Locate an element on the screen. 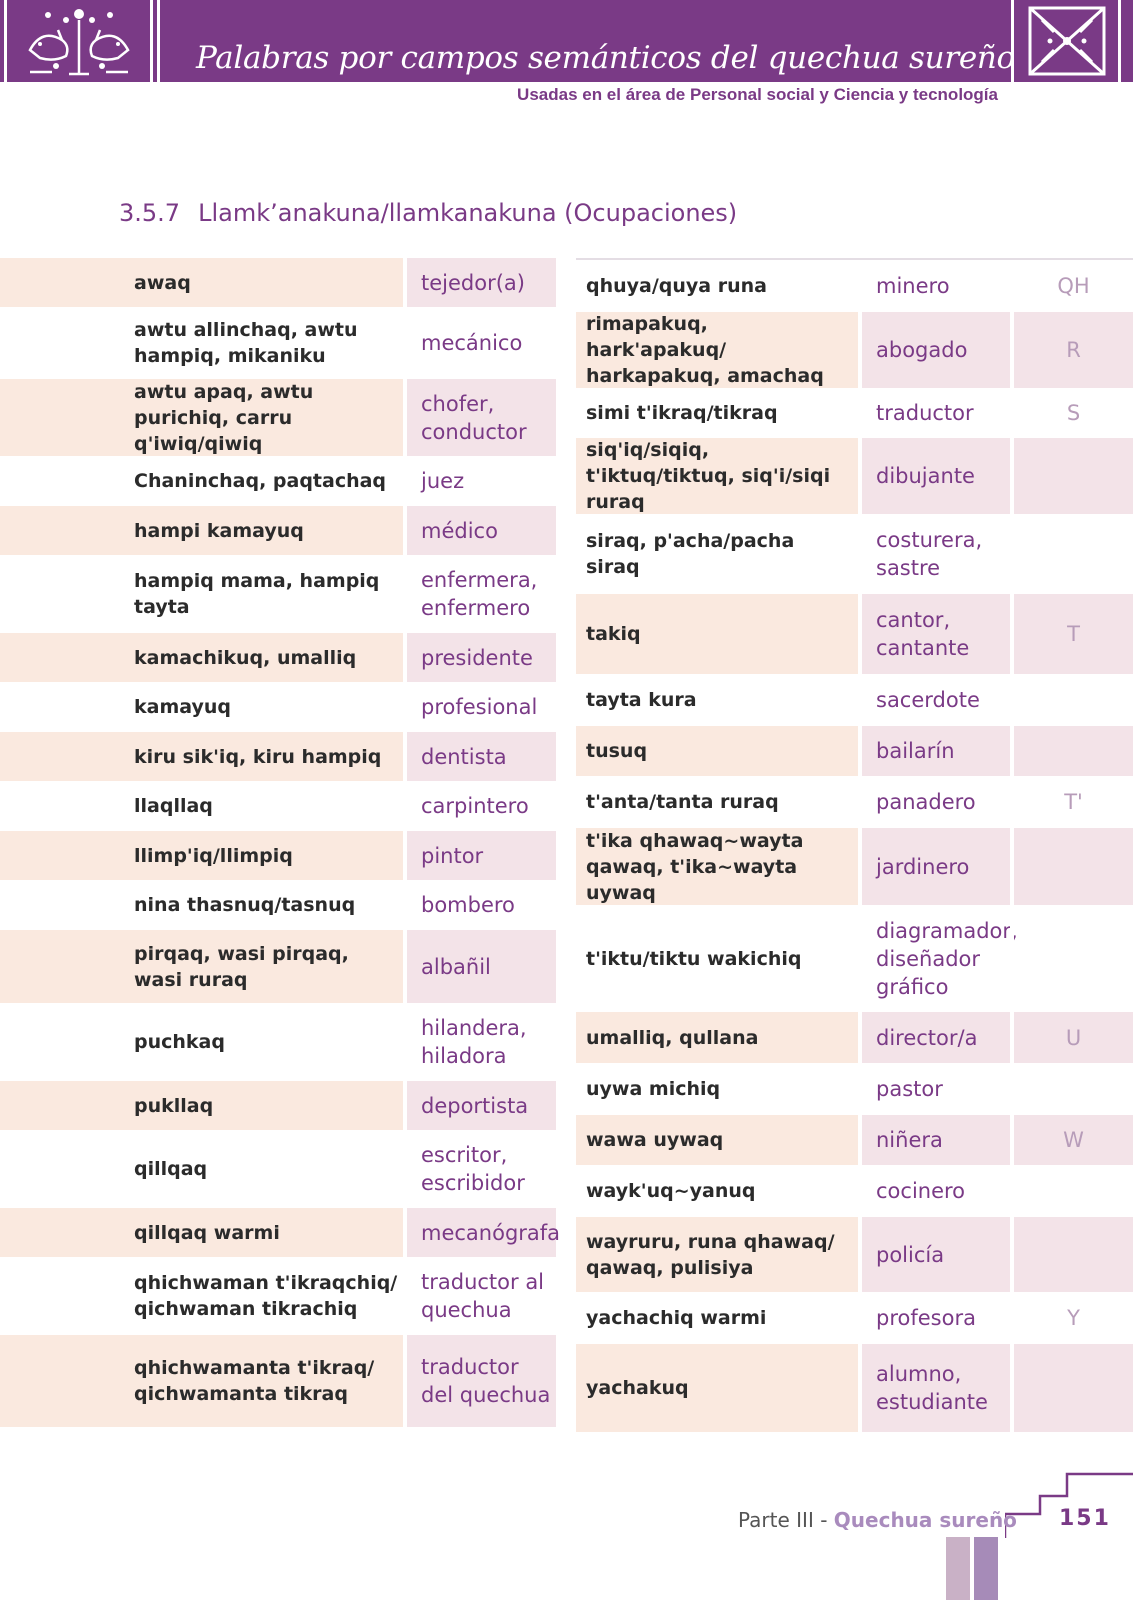 The image size is (1133, 1600). spanish-term: escritor, escribidor is located at coordinates (479, 1169).